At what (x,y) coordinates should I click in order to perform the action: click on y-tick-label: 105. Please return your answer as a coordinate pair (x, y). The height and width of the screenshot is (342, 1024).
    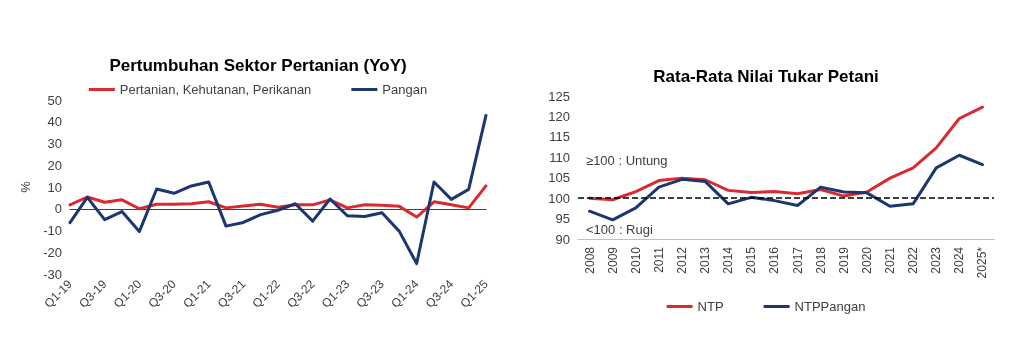
    Looking at the image, I should click on (559, 178).